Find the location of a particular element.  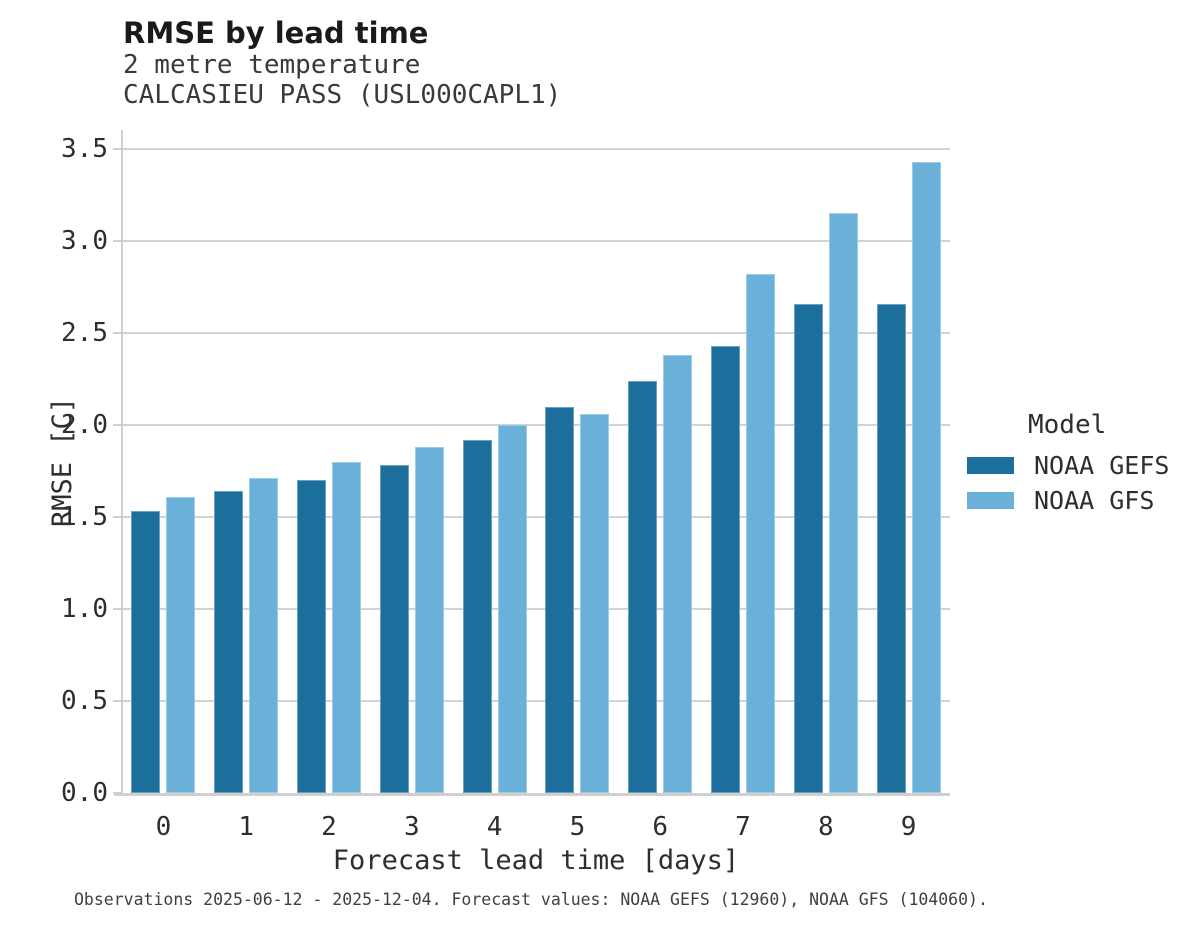

x-axis-label: Forecast lead time [days] is located at coordinates (536, 860).